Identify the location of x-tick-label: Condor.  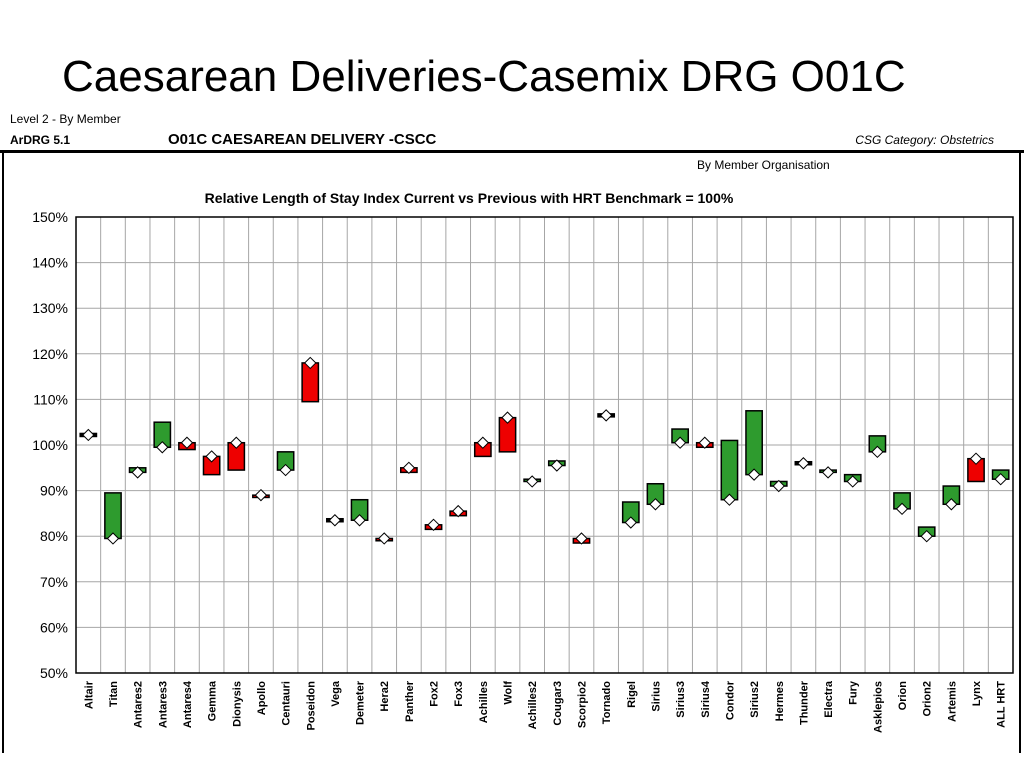
(730, 700).